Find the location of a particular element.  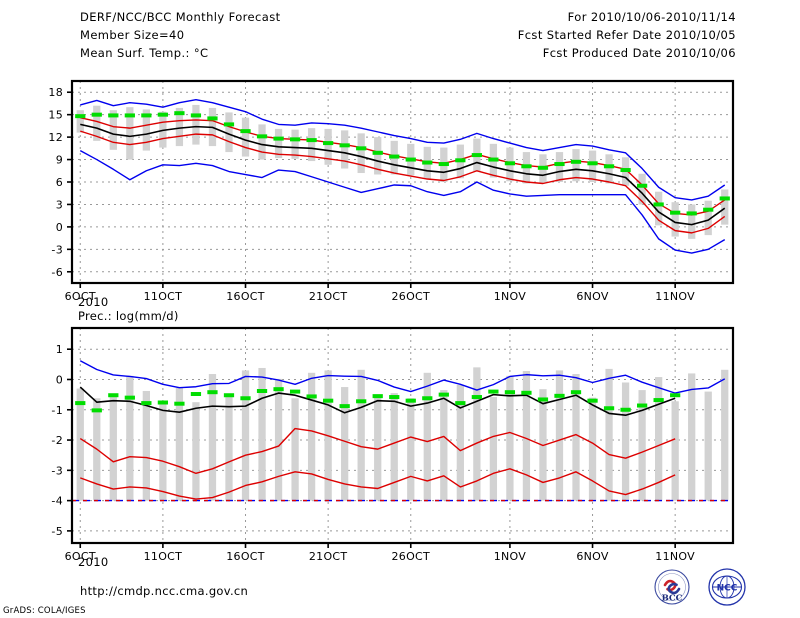

x-axis-year-label-bottom: 2010 is located at coordinates (93, 562).